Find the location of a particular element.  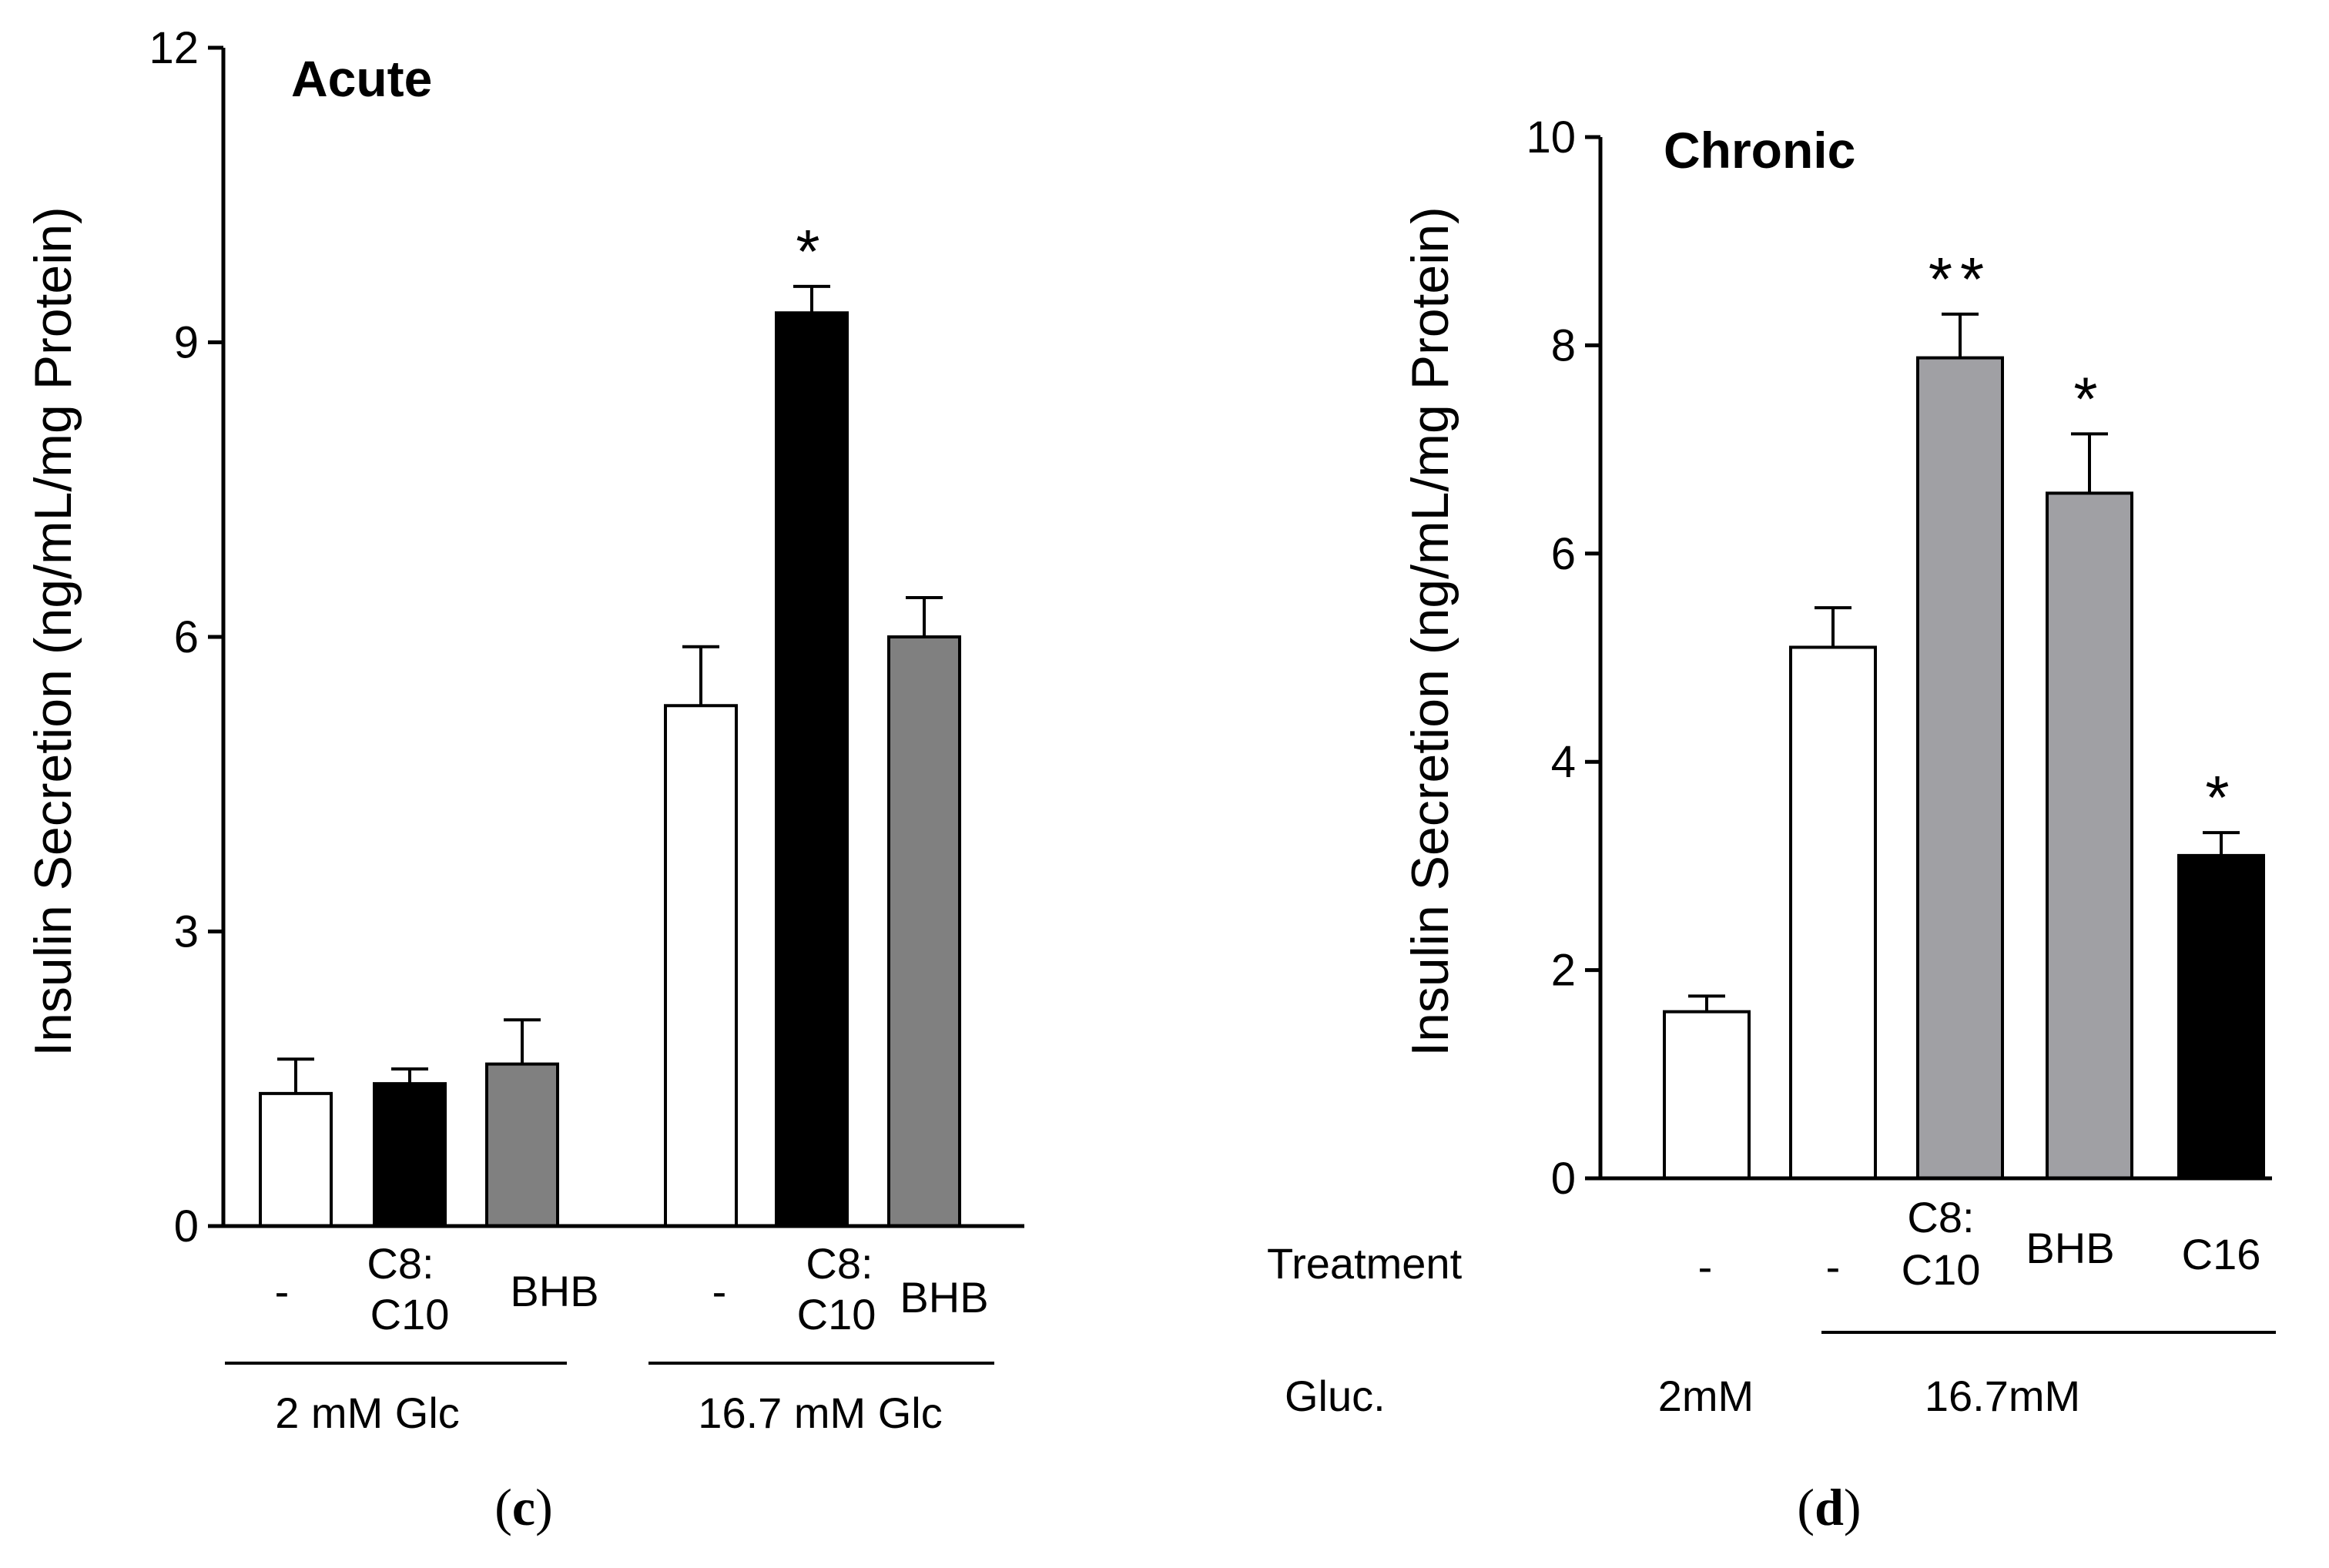

group-label: 16.7 mM Glc is located at coordinates (820, 1413).